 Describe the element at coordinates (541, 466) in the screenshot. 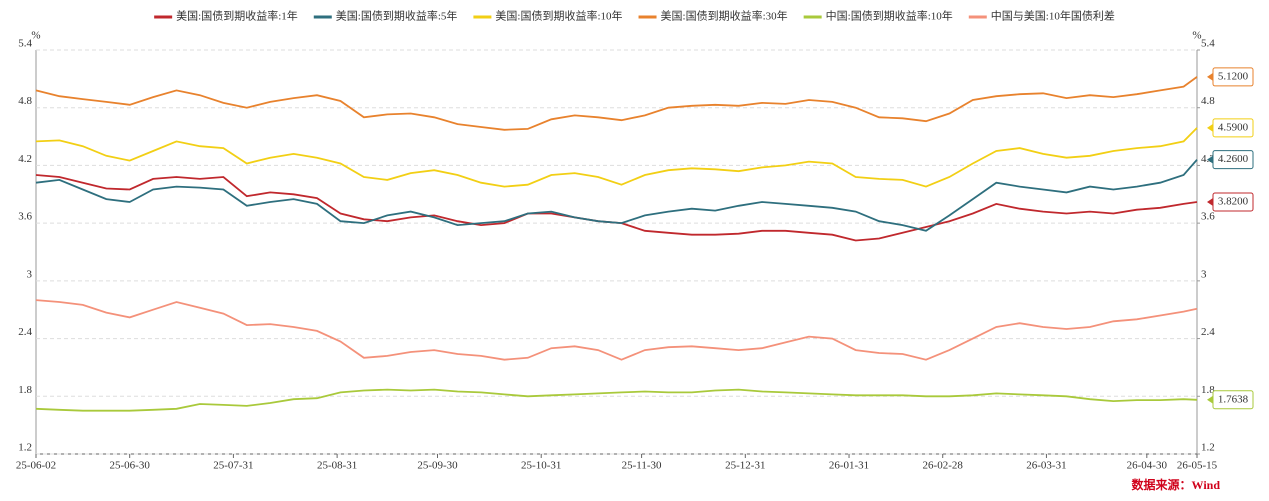

I see `x-tick-label: 25-10-31` at that location.